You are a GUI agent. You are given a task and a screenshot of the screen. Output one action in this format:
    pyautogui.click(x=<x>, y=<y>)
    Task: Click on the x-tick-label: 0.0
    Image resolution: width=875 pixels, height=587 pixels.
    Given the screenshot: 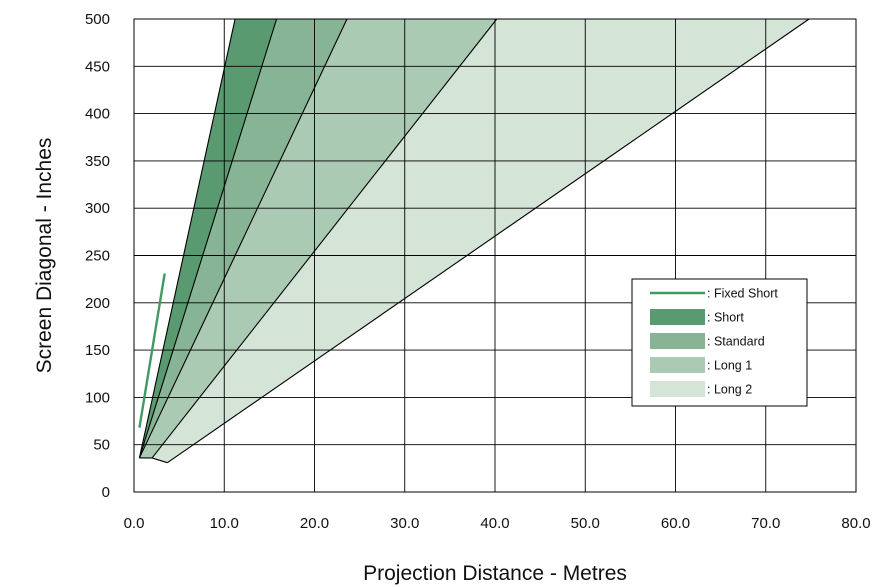 What is the action you would take?
    pyautogui.click(x=134, y=523)
    